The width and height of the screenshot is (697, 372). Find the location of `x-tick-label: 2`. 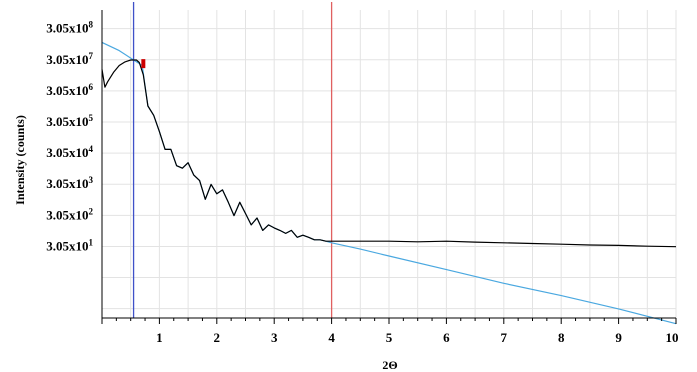

x-tick-label: 2 is located at coordinates (217, 337).